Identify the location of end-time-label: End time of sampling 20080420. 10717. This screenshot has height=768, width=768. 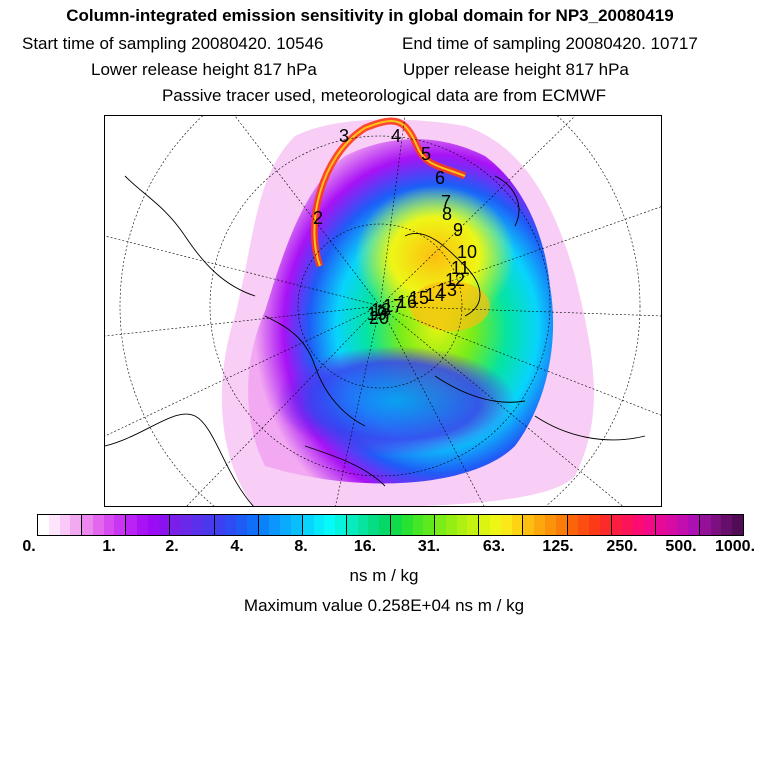
(550, 43).